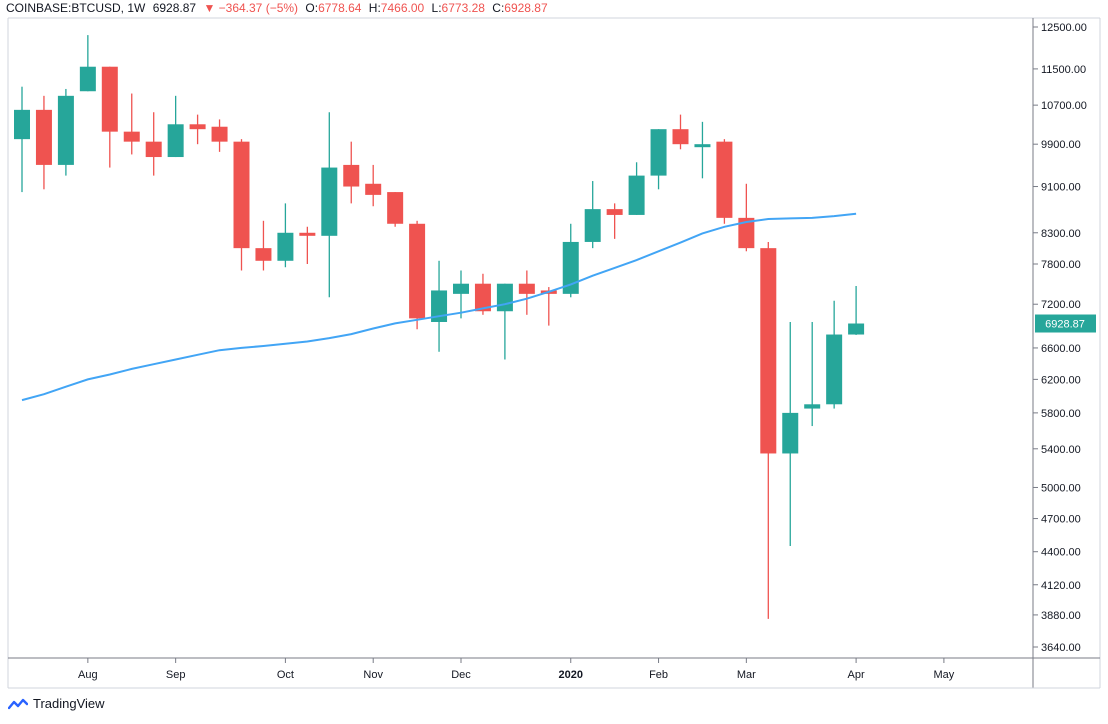 This screenshot has width=1108, height=724. Describe the element at coordinates (1064, 28) in the screenshot. I see `y-tick-label: 12500.00` at that location.